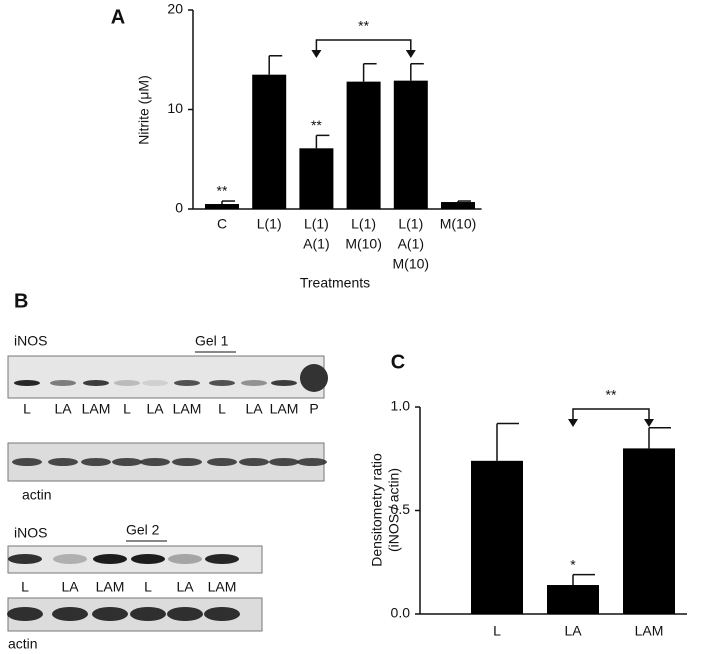 The width and height of the screenshot is (709, 654). I want to click on y-axis-label: Densitometry ratio, so click(377, 510).